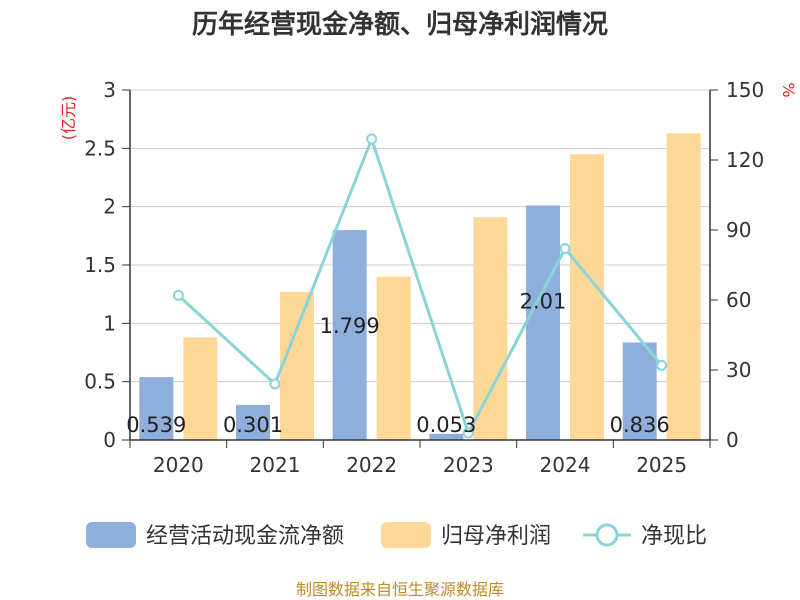  Describe the element at coordinates (350, 326) in the screenshot. I see `data-label-cashflow: 1.799` at that location.